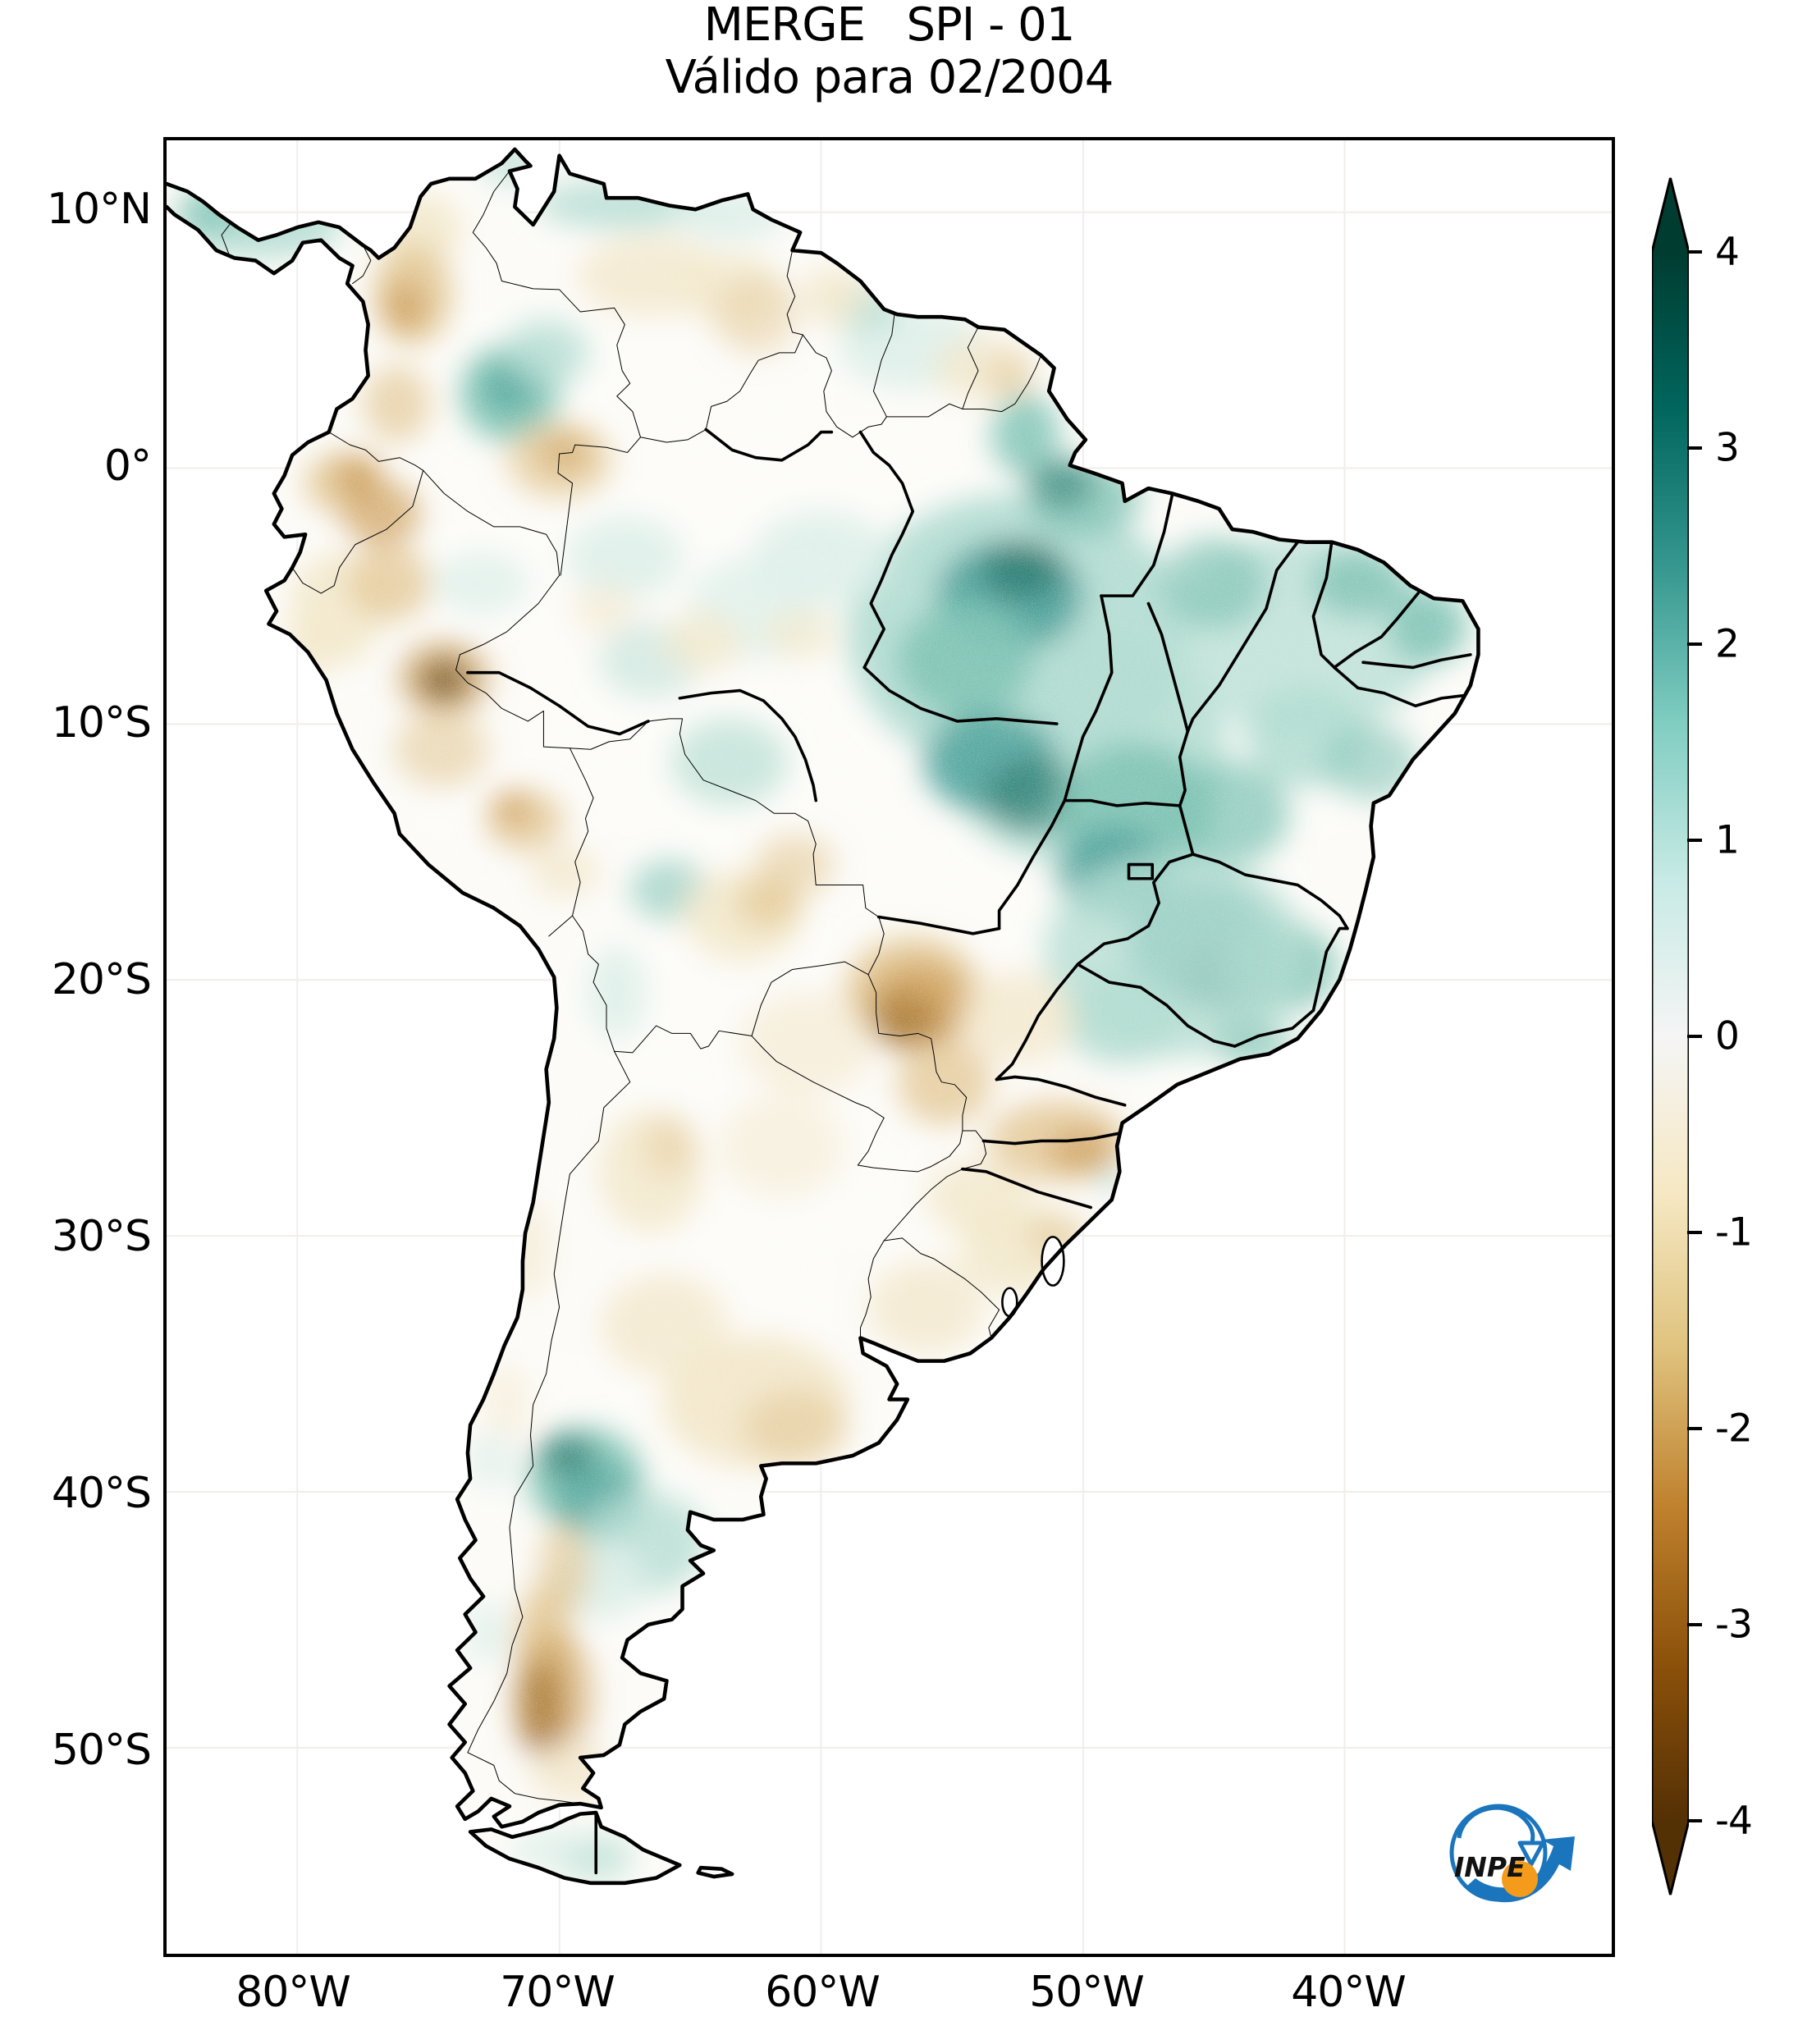 The width and height of the screenshot is (1798, 2044). I want to click on cb-tickmark-m3, so click(1694, 1624).